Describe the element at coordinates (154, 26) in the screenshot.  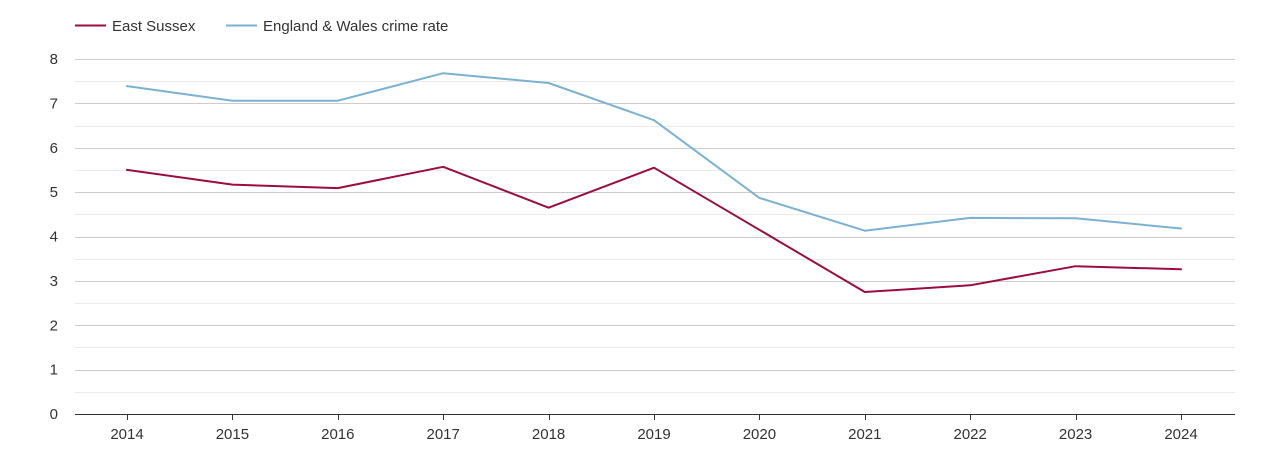
I see `legend-label: East Sussex` at that location.